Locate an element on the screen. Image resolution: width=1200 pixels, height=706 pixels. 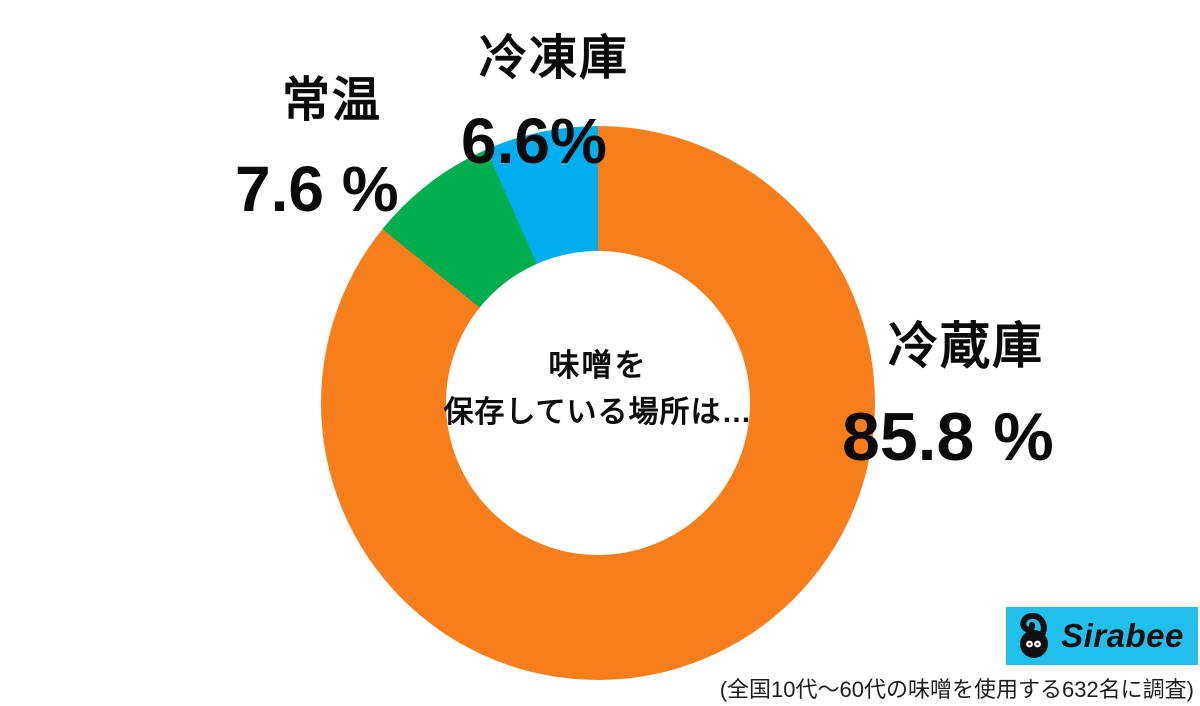
chart-center-title-line1: 味噌を is located at coordinates (598, 365).